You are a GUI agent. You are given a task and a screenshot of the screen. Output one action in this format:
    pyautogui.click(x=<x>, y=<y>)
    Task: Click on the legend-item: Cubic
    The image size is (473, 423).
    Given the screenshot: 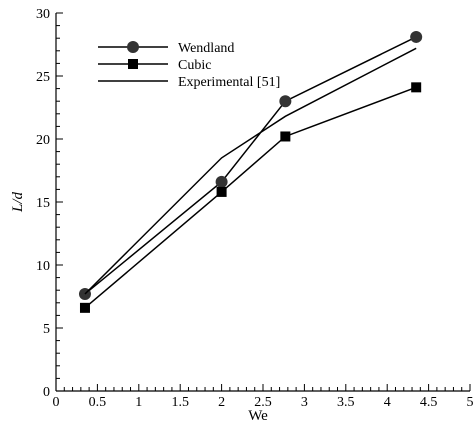 What is the action you would take?
    pyautogui.click(x=154, y=65)
    